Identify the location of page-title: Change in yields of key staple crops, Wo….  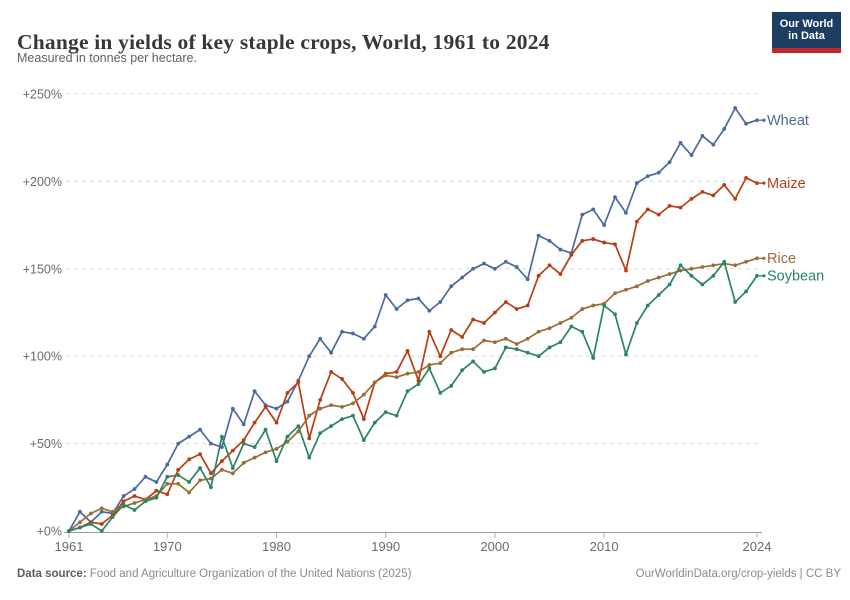
(283, 42).